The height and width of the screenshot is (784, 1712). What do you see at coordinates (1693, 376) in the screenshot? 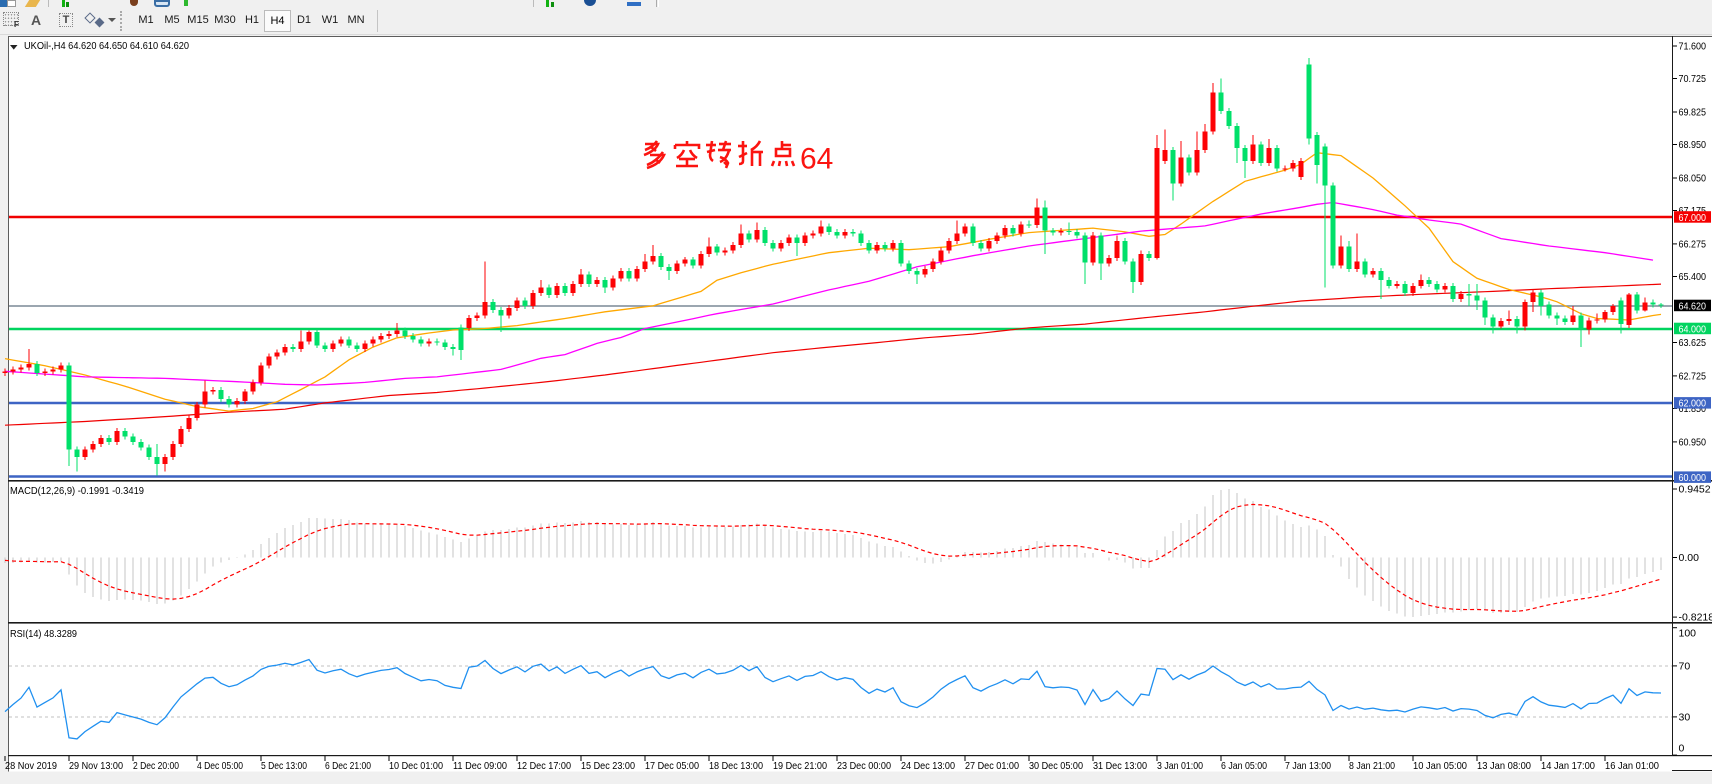
I see `svg-text: 62.725` at bounding box center [1693, 376].